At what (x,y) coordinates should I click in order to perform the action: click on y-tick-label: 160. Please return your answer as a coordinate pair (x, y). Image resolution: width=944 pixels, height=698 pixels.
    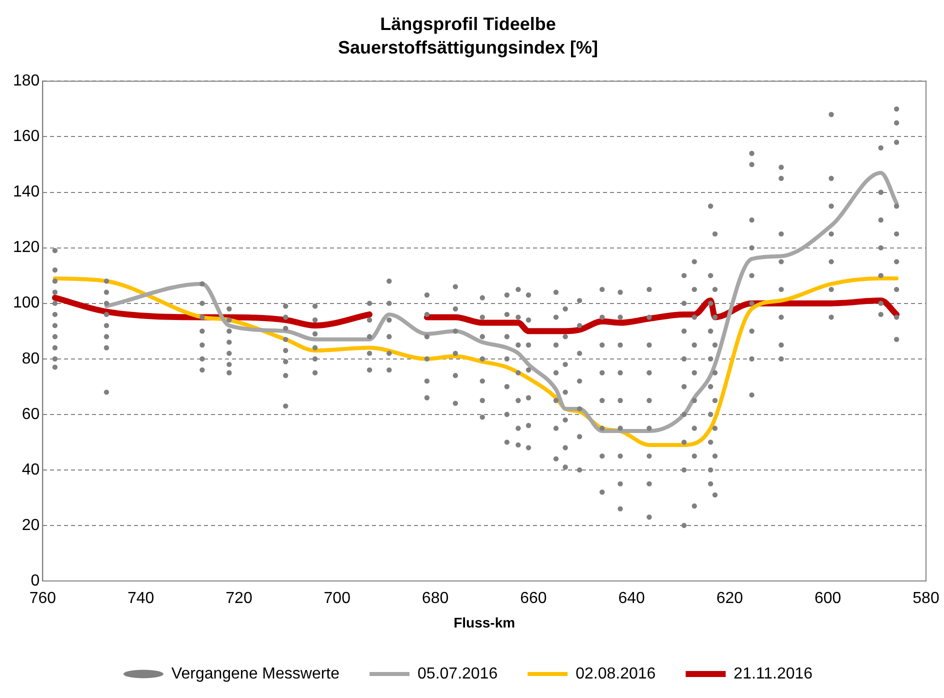
    Looking at the image, I should click on (26, 137).